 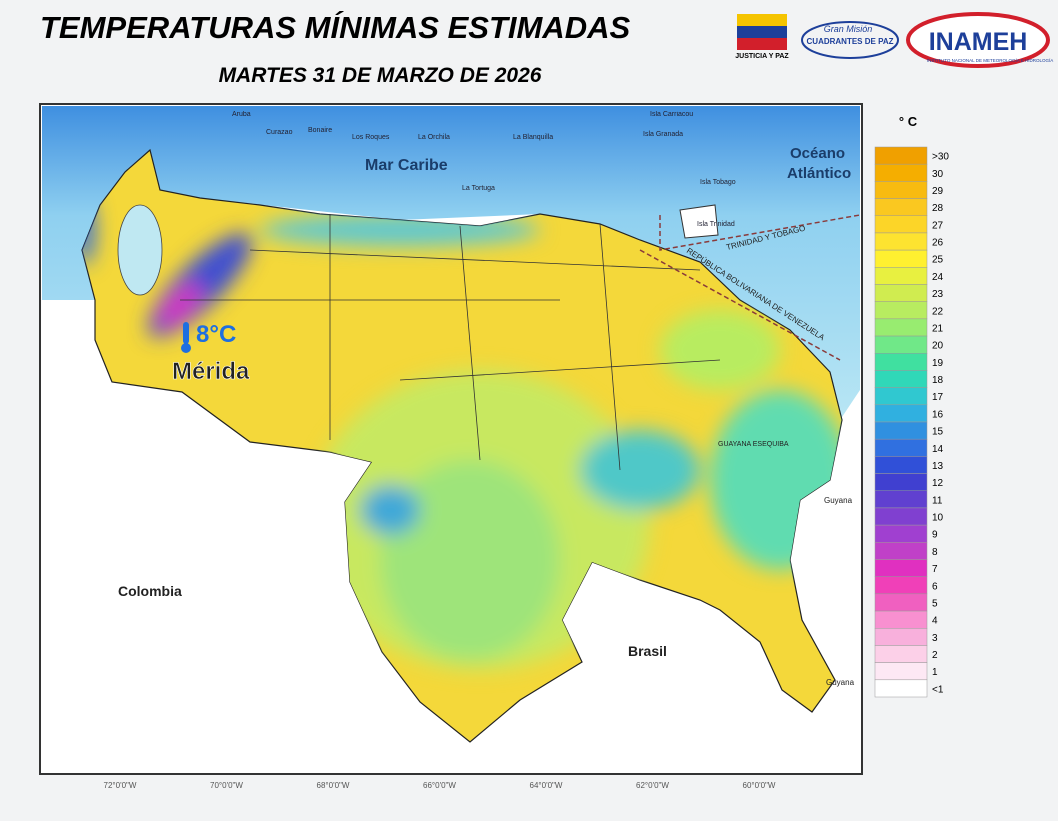 What do you see at coordinates (320, 130) in the screenshot?
I see `place-label: Bonaire` at bounding box center [320, 130].